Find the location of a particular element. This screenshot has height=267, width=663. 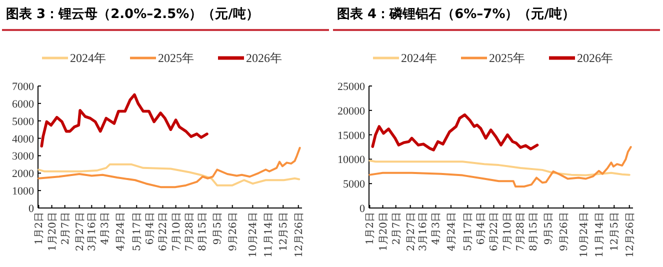

chart-title: 图表 4：磷锂铝石（6%–7%）（元/吨） is located at coordinates (456, 14).